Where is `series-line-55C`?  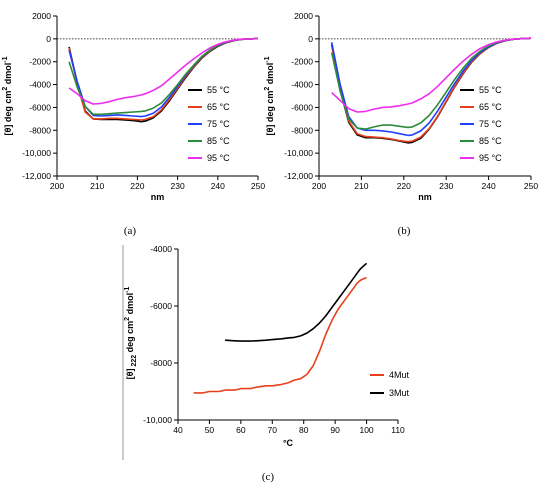
series-line-55C is located at coordinates (163, 80).